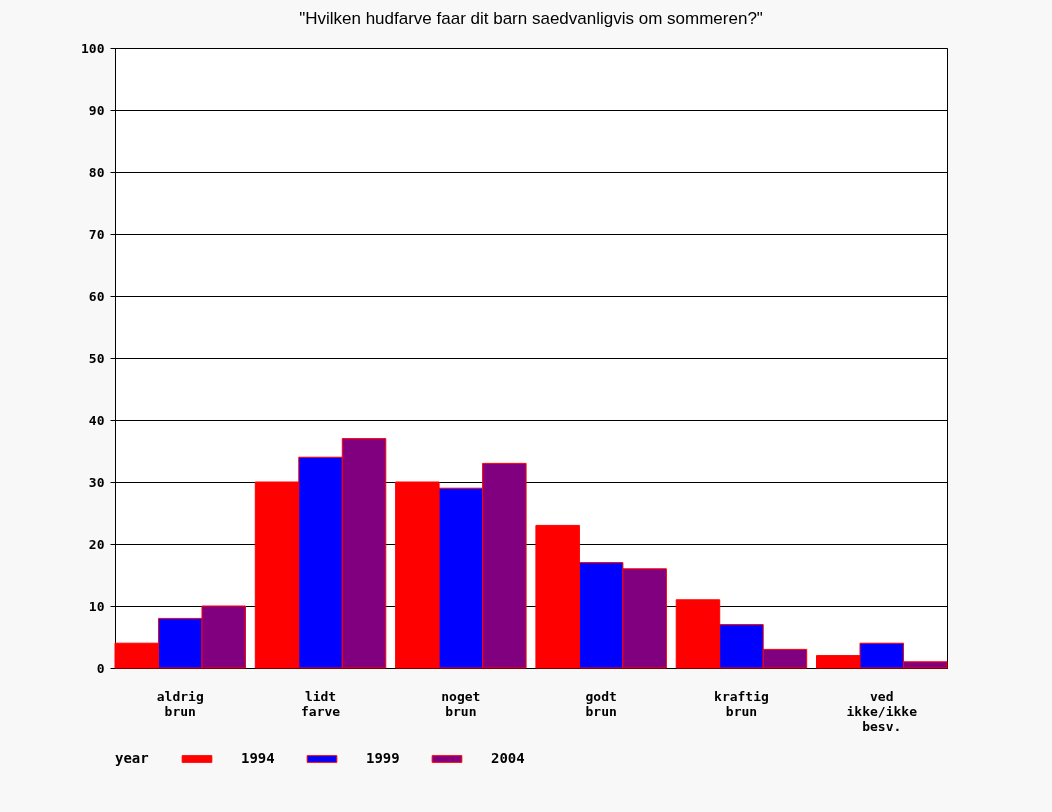  I want to click on legend-label: 1999, so click(383, 758).